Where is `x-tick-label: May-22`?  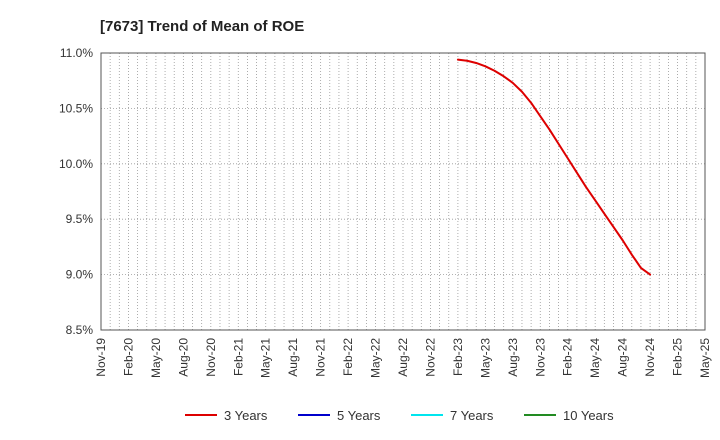
x-tick-label: May-22 is located at coordinates (376, 358).